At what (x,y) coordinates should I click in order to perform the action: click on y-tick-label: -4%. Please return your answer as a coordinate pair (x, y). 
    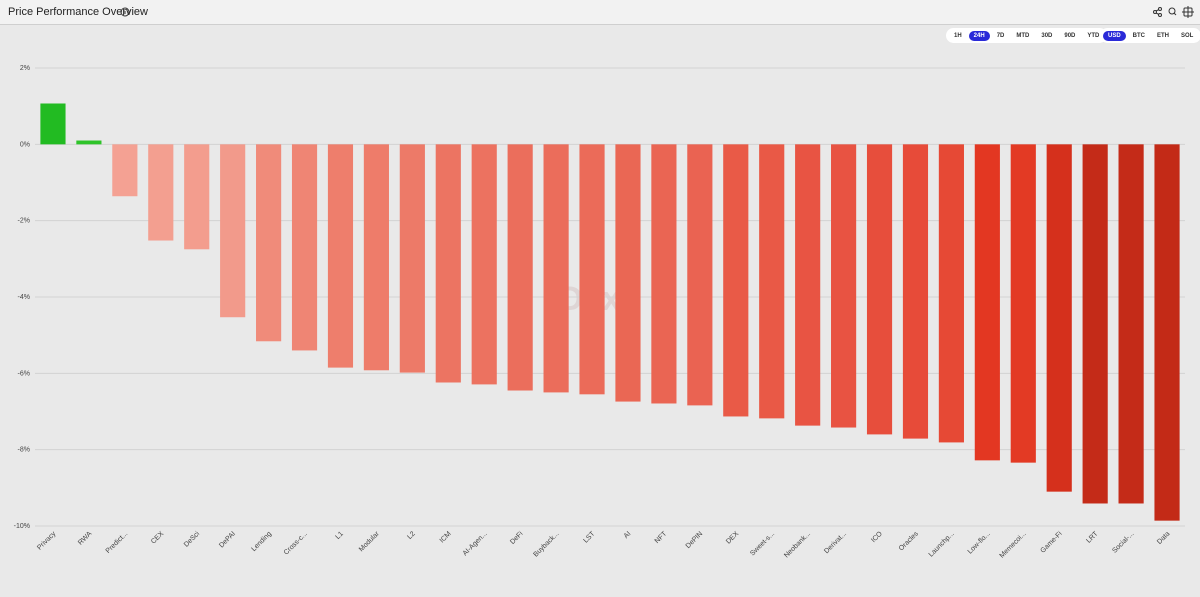
    Looking at the image, I should click on (24, 297).